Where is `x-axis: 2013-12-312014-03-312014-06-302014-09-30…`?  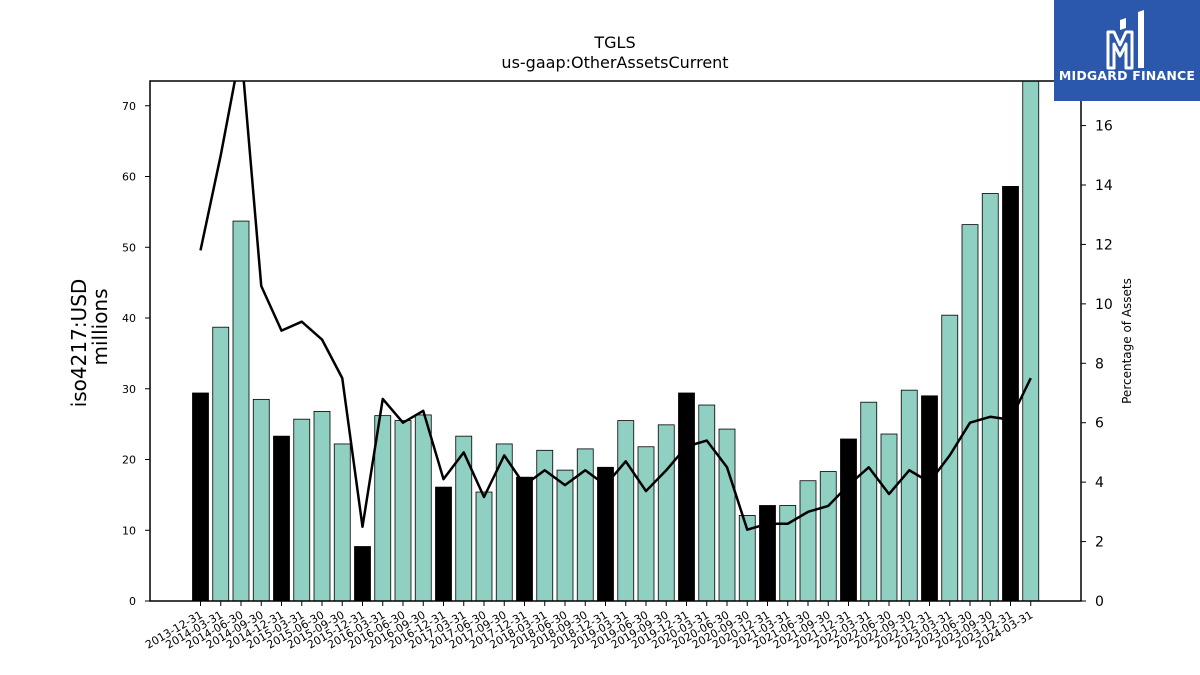
x-axis: 2013-12-312014-03-312014-06-302014-09-30… is located at coordinates (589, 626).